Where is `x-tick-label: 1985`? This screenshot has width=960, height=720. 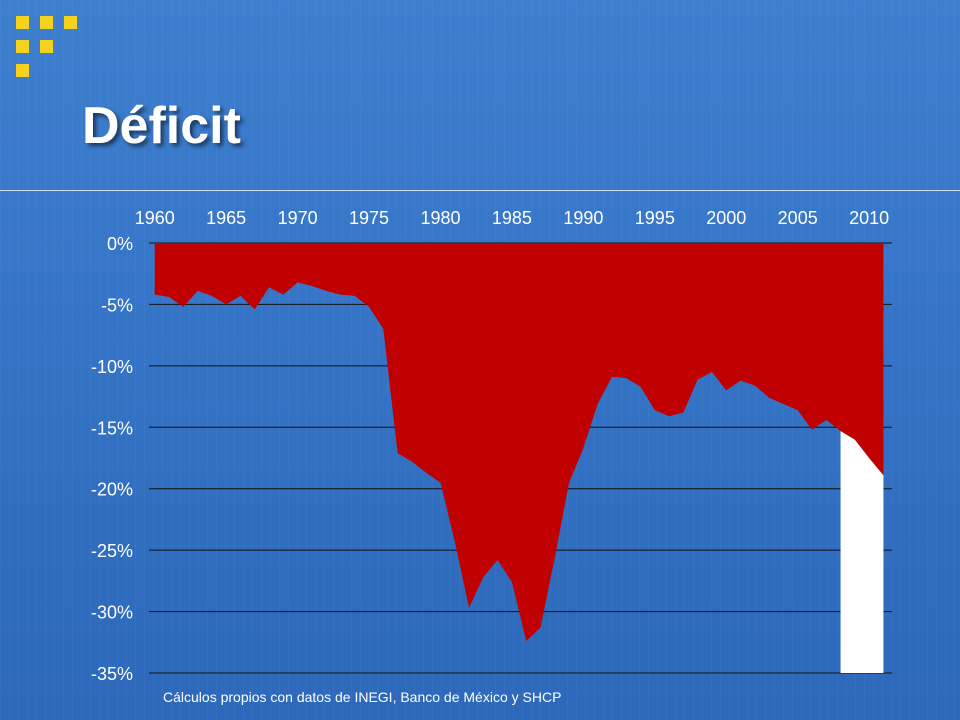 x-tick-label: 1985 is located at coordinates (512, 218).